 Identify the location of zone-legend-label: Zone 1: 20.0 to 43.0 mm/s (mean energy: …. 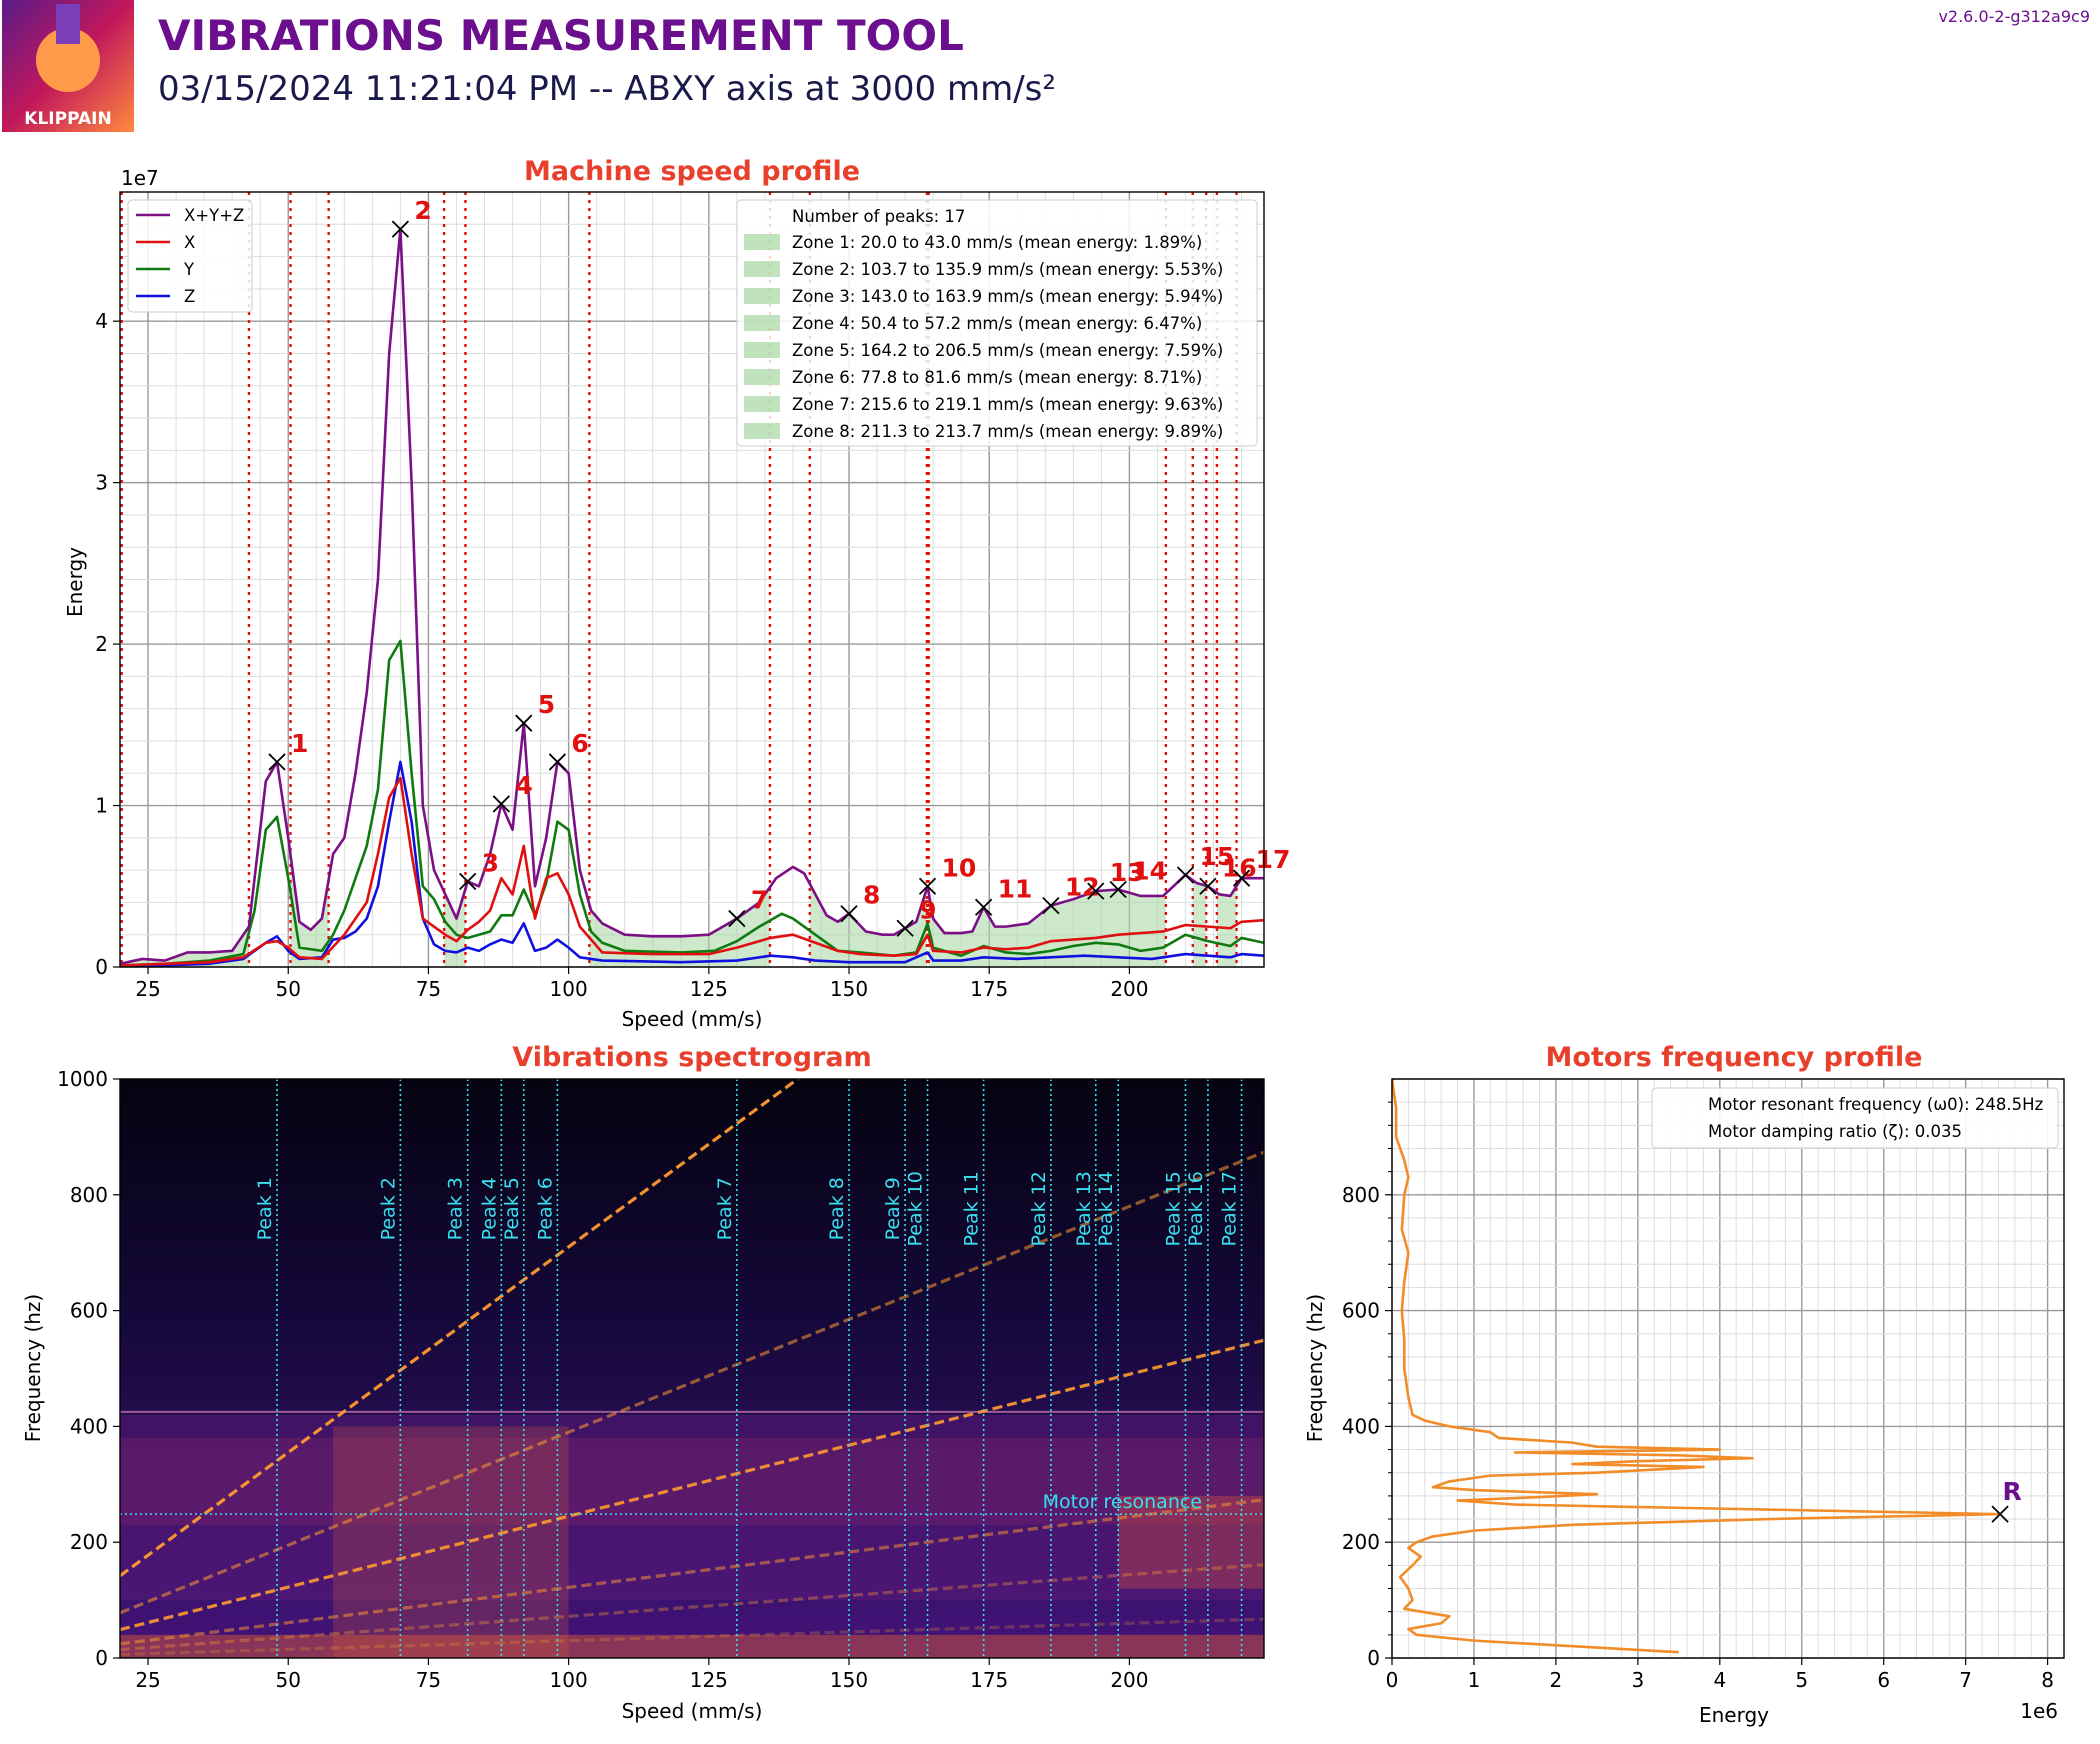
(997, 242).